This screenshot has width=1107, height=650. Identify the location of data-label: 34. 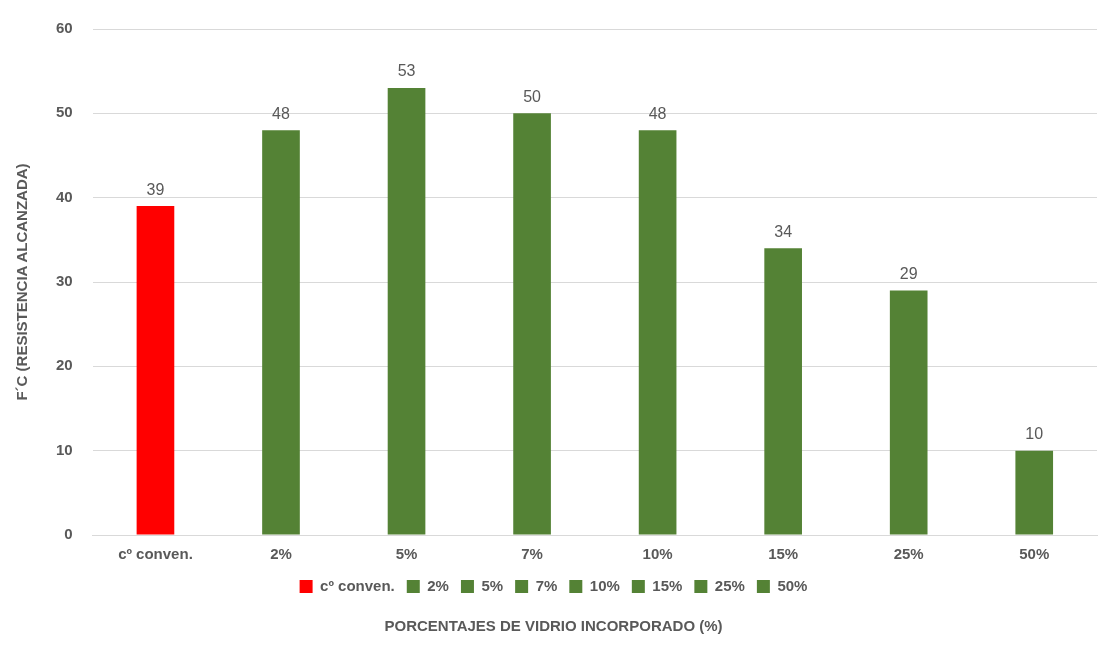
(783, 231).